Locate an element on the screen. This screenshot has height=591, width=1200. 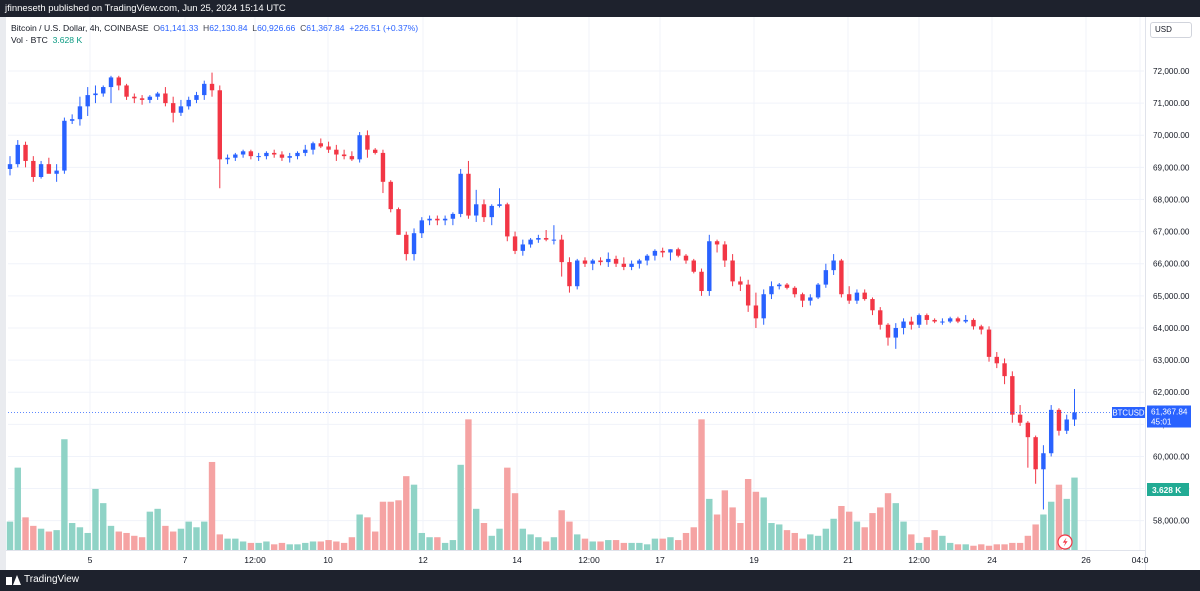
last-price-value: 61,367.84 is located at coordinates (1169, 412).